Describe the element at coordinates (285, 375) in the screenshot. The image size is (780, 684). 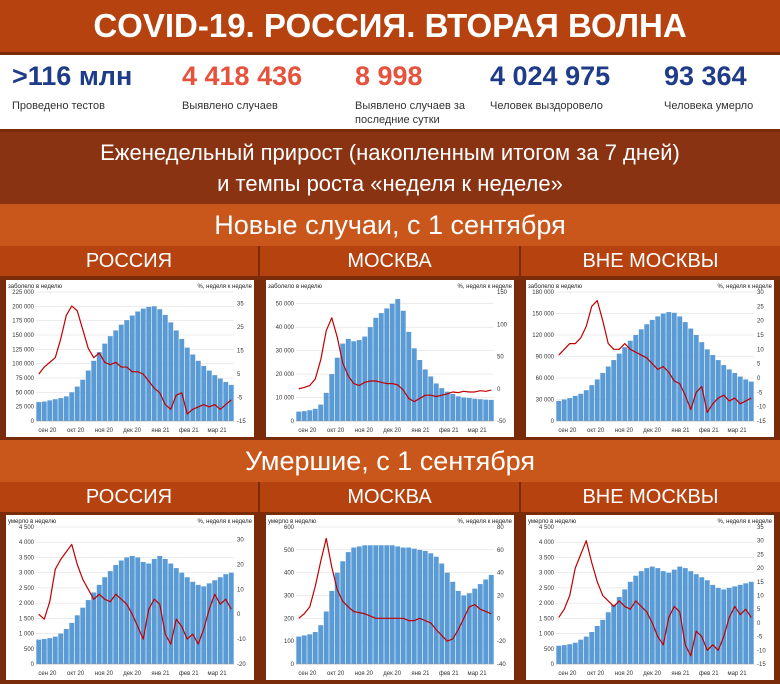
I see `left-tick-label: 20 000` at that location.